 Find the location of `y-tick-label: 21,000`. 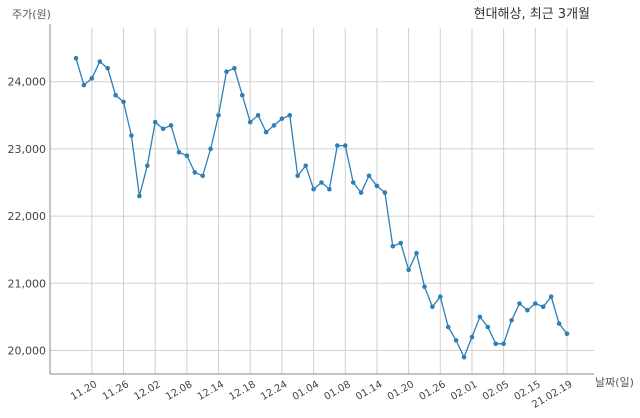

y-tick-label: 21,000 is located at coordinates (27, 283).